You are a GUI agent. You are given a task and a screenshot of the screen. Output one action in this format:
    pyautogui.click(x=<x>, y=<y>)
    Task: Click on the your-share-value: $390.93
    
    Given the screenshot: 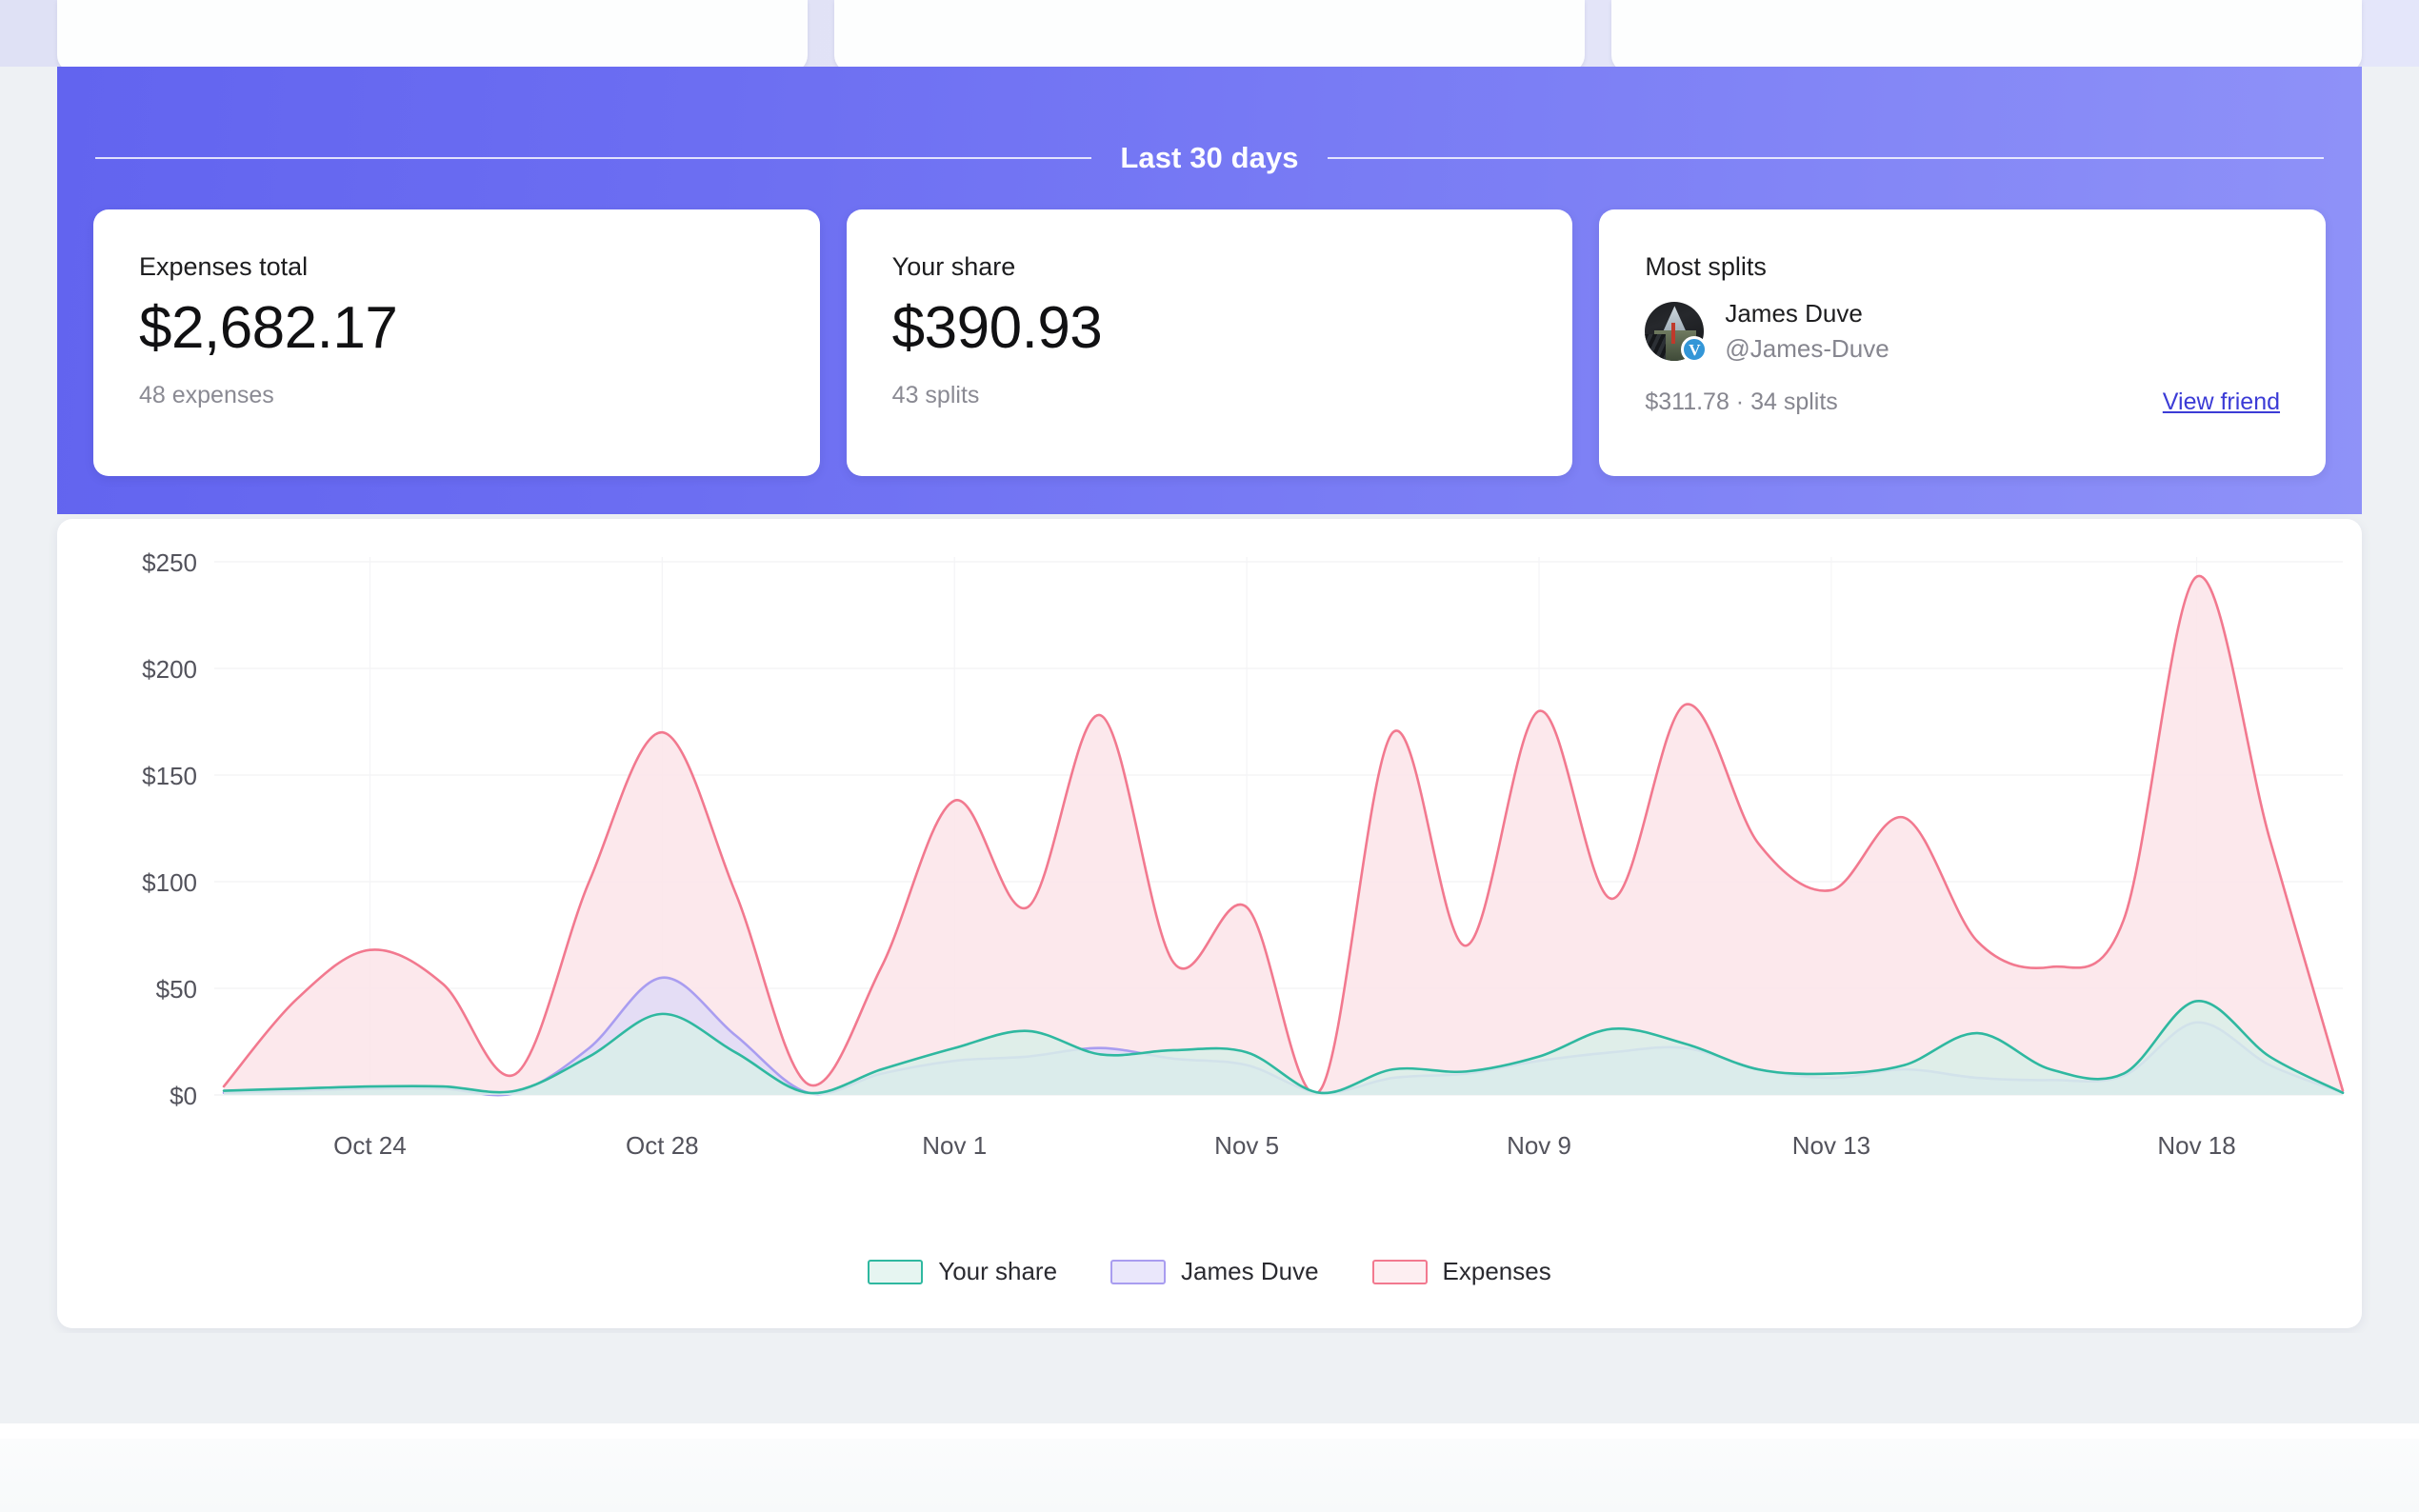 What is the action you would take?
    pyautogui.click(x=997, y=328)
    